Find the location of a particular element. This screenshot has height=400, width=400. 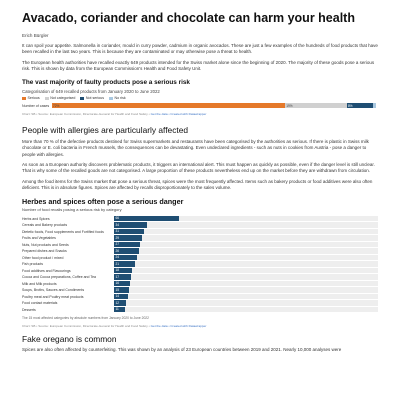

bar: 12 is located at coordinates (120, 303).